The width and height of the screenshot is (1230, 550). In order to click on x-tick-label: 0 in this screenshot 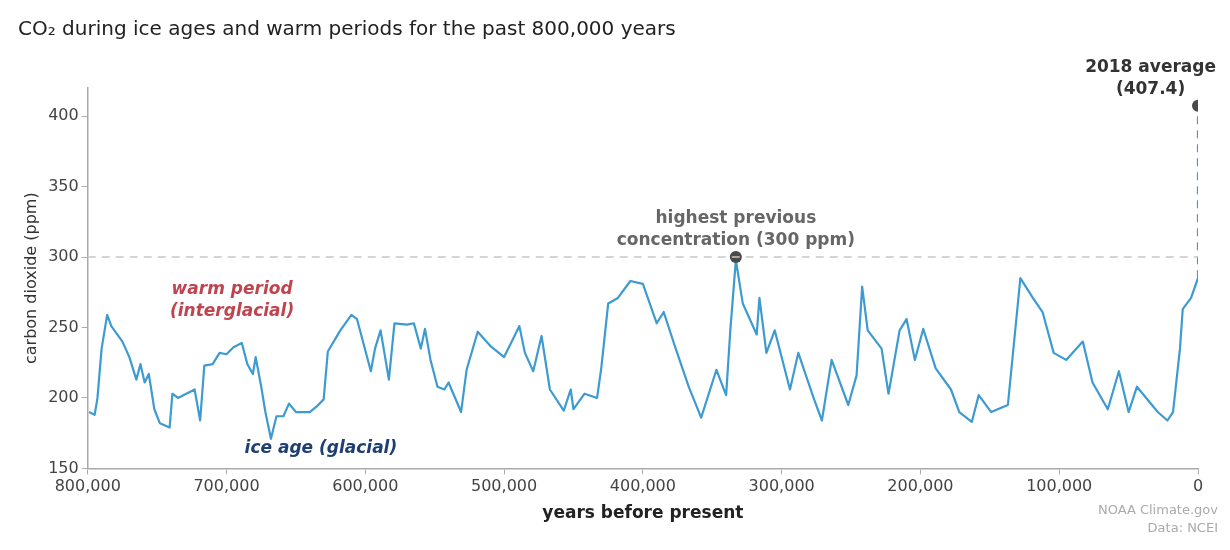, I will do `click(1198, 486)`.